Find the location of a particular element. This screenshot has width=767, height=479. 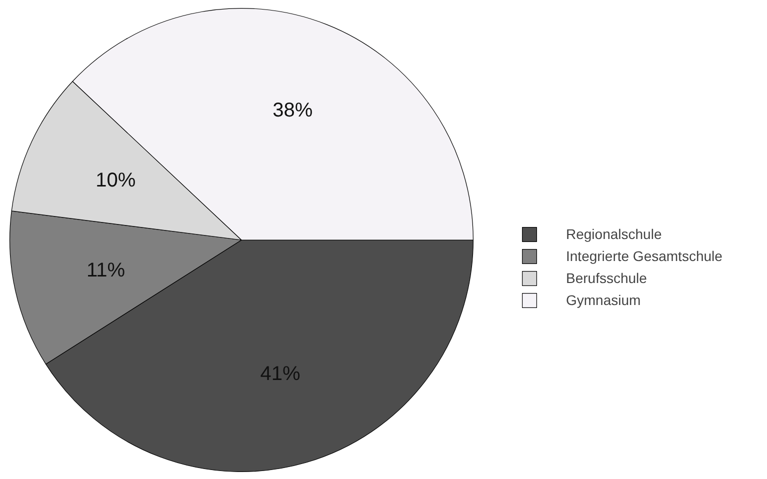

data-label: 10% is located at coordinates (116, 181).